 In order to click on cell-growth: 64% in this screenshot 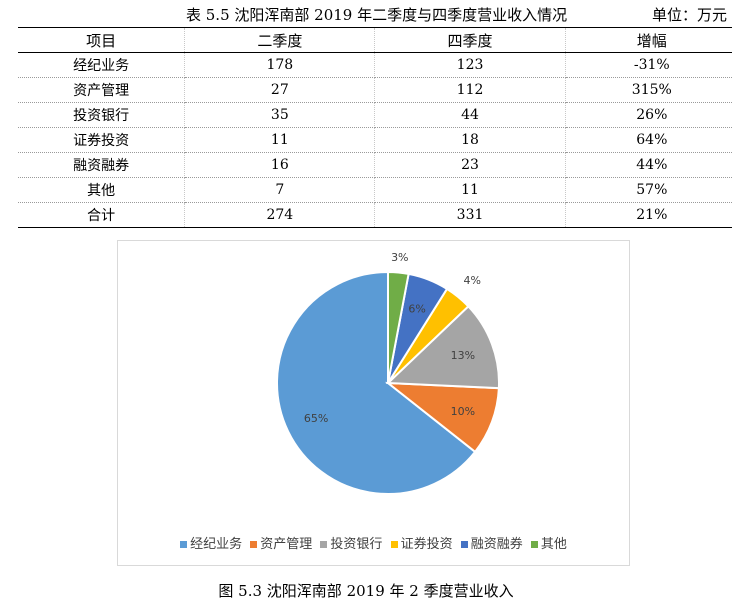, I will do `click(648, 140)`.